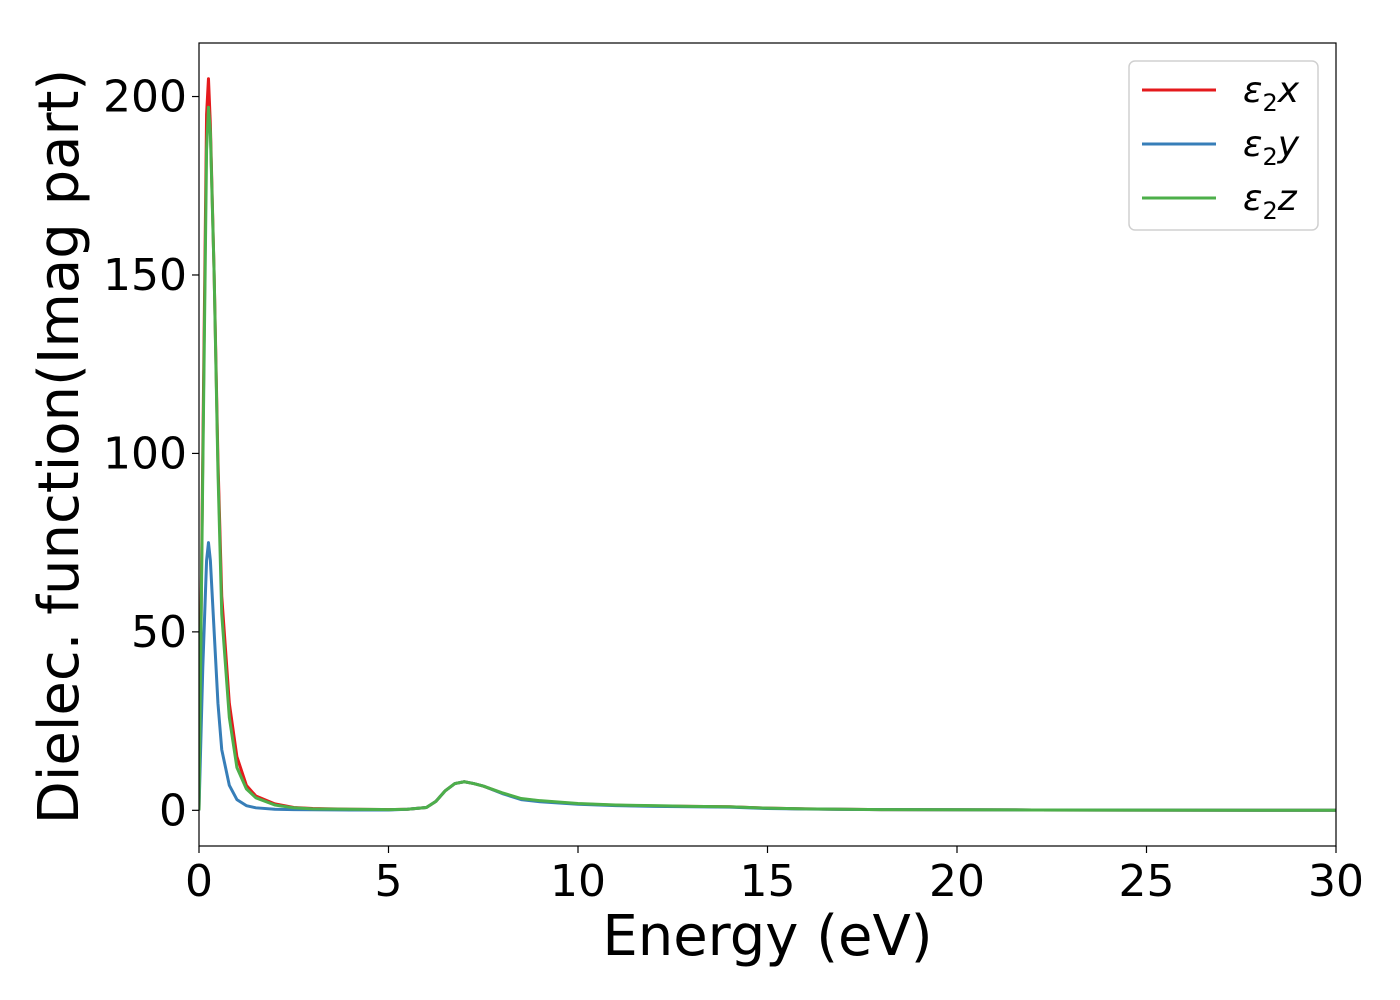  I want to click on y-tick-label: 100, so click(145, 453).